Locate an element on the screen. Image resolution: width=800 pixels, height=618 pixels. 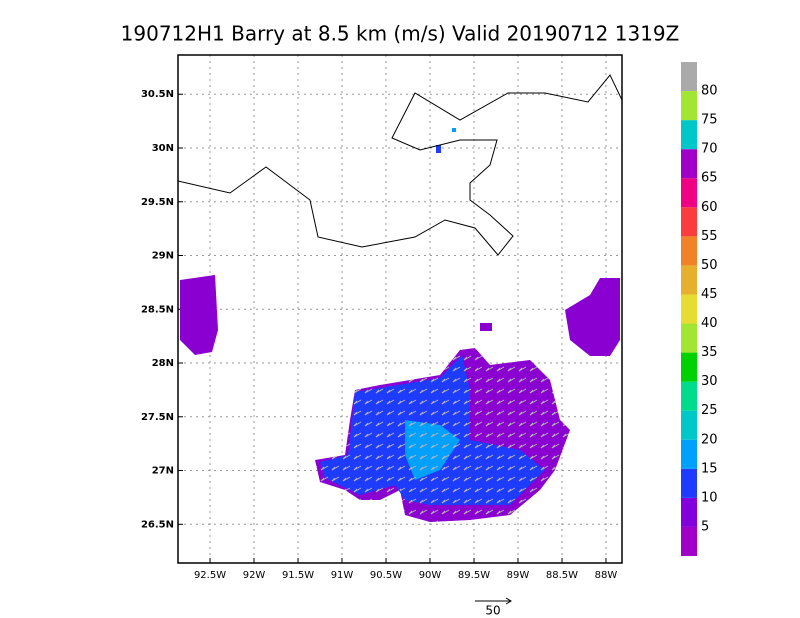
y-tick-label: 30.5N is located at coordinates (157, 94).